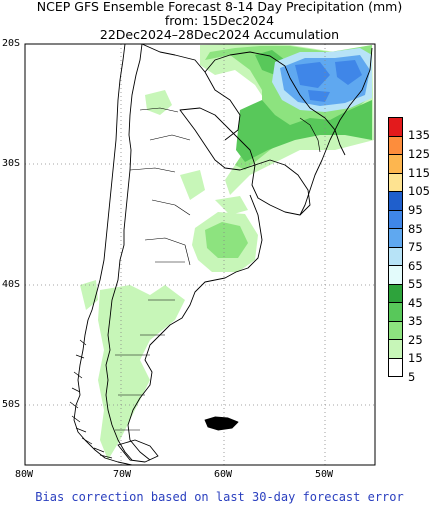 This screenshot has height=507, width=439. What do you see at coordinates (221, 423) in the screenshot?
I see `falkland-islands` at bounding box center [221, 423].